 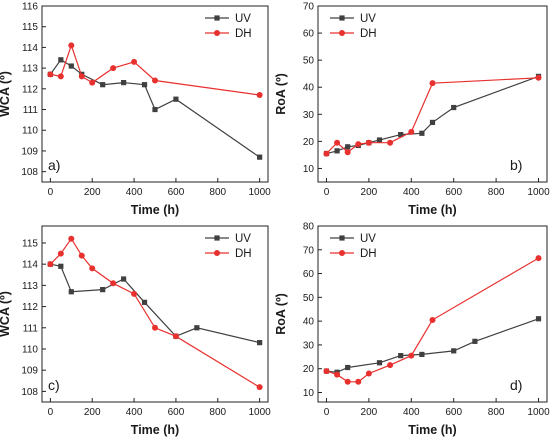 What do you see at coordinates (54, 165) in the screenshot?
I see `panel-label: a)` at bounding box center [54, 165].